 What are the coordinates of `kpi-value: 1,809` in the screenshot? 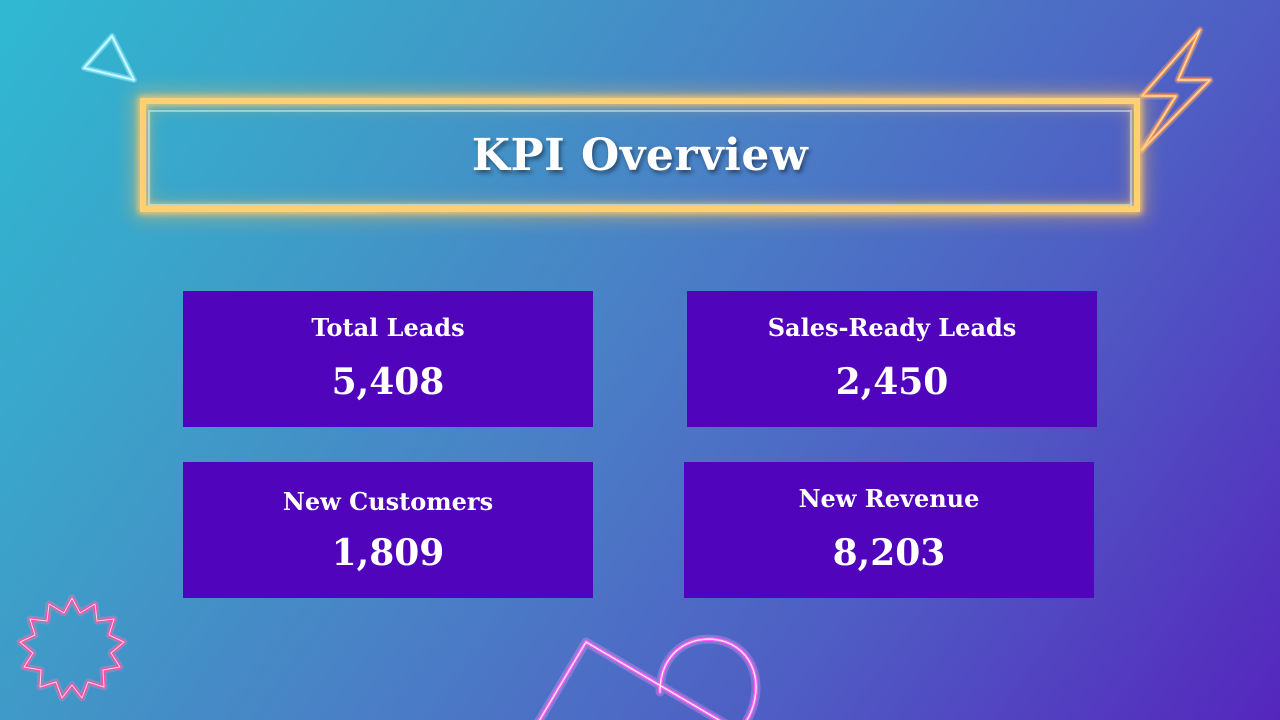 It's located at (388, 553).